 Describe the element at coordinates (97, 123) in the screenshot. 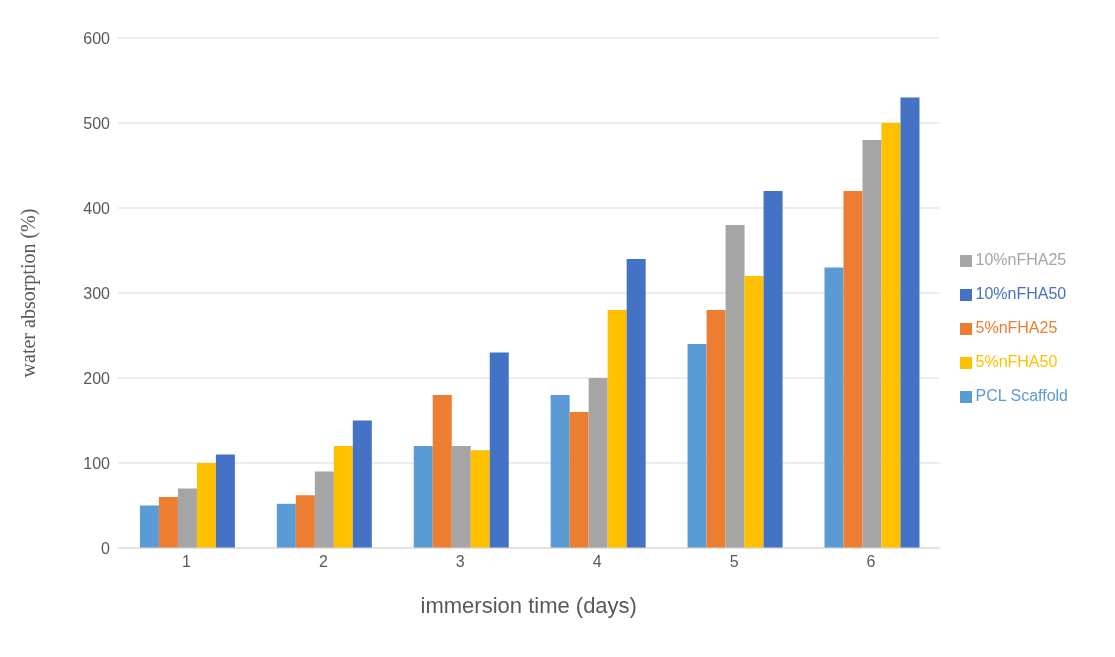

I see `y-tick-label: 500` at that location.